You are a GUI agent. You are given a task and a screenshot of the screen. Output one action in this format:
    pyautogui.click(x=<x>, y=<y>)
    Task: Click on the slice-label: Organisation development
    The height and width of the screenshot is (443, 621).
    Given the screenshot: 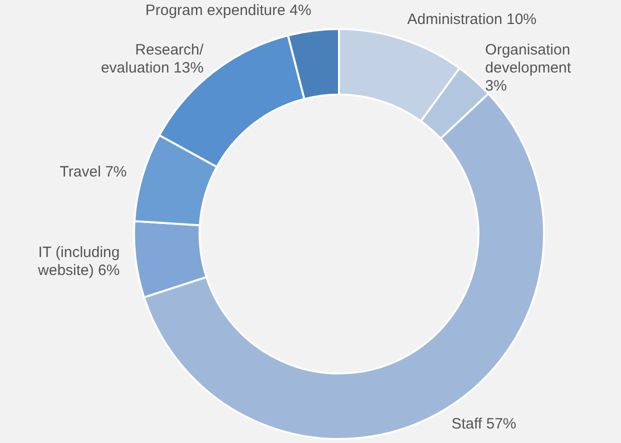 What is the action you would take?
    pyautogui.click(x=528, y=58)
    